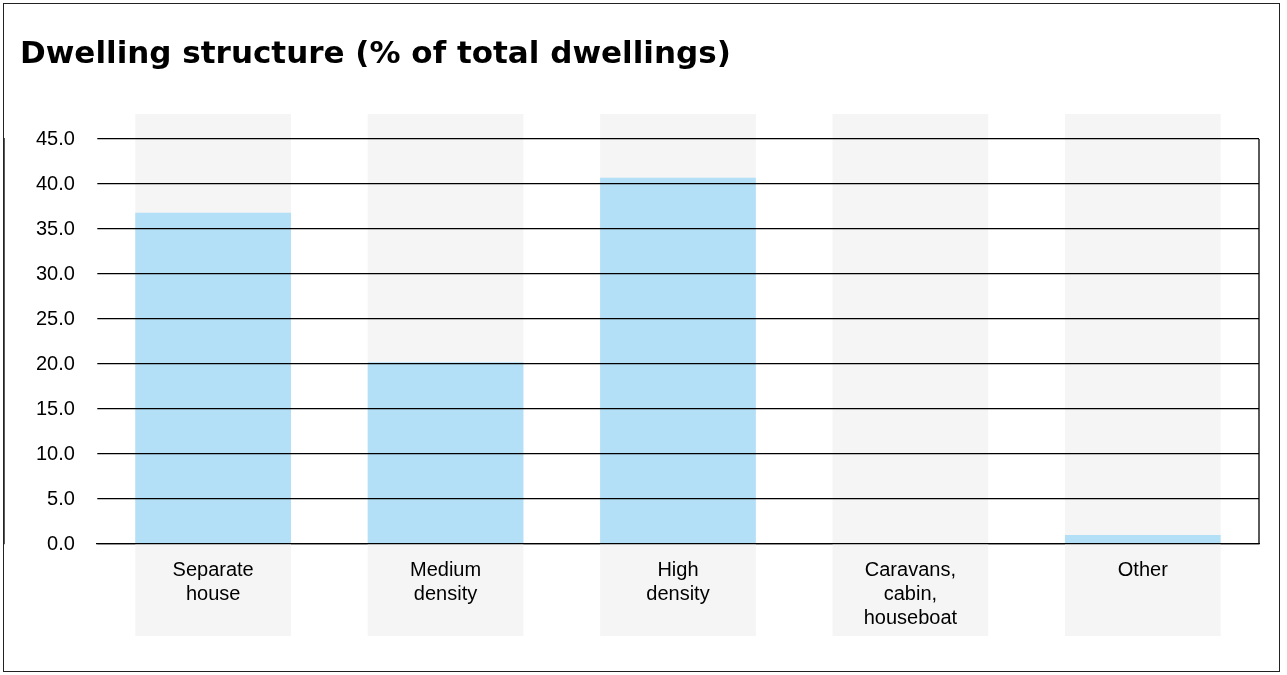 The height and width of the screenshot is (675, 1287). I want to click on y-tick-label: 45.0, so click(55, 137).